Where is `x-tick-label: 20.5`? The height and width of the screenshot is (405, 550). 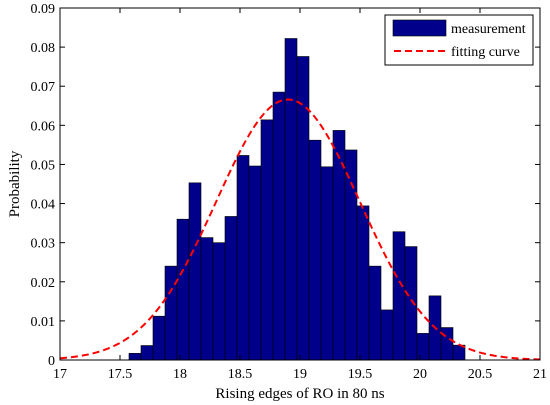 x-tick-label: 20.5 is located at coordinates (480, 374).